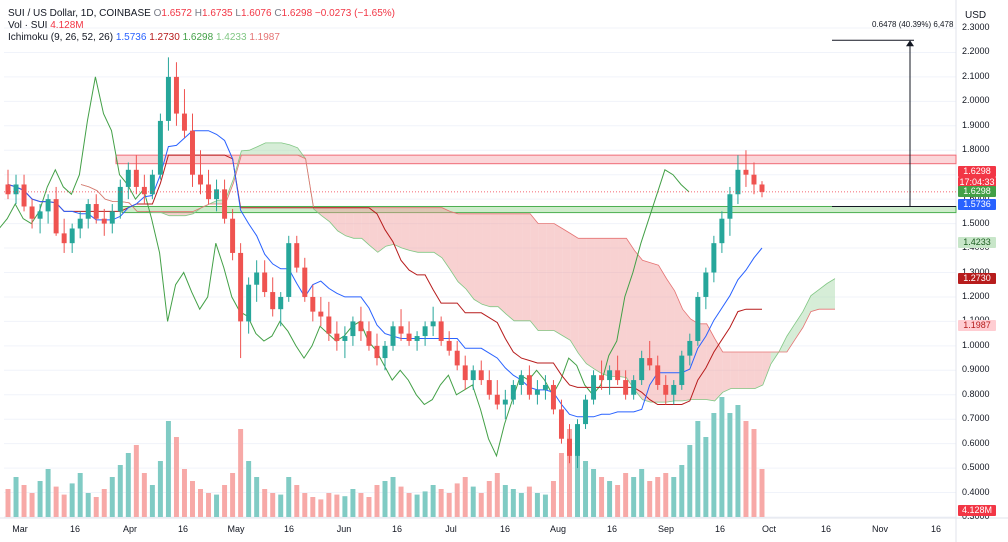 The height and width of the screenshot is (542, 1008). What do you see at coordinates (164, 37) in the screenshot?
I see `ichi-base-value: 1.2730` at bounding box center [164, 37].